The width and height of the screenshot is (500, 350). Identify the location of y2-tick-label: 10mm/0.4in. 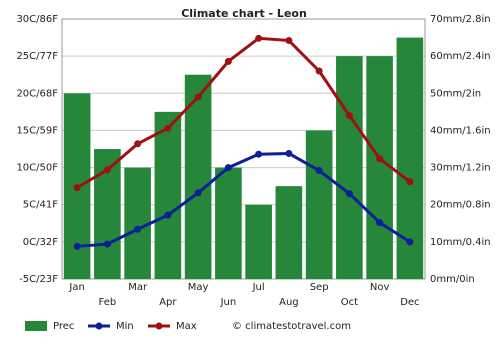
(460, 242).